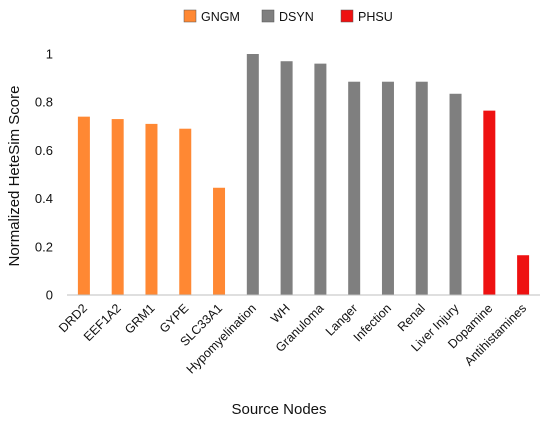  I want to click on bar-infection, so click(387, 188).